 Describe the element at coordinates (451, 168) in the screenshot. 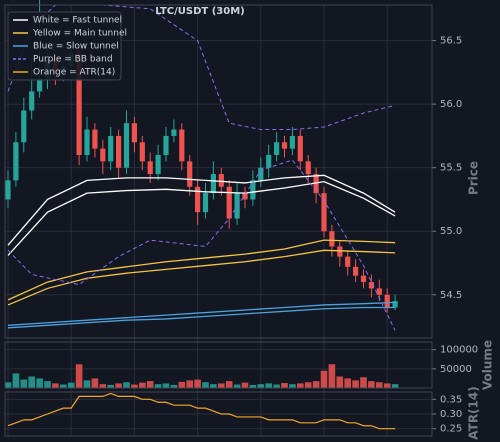

I see `y-tick-label: 55.5` at that location.